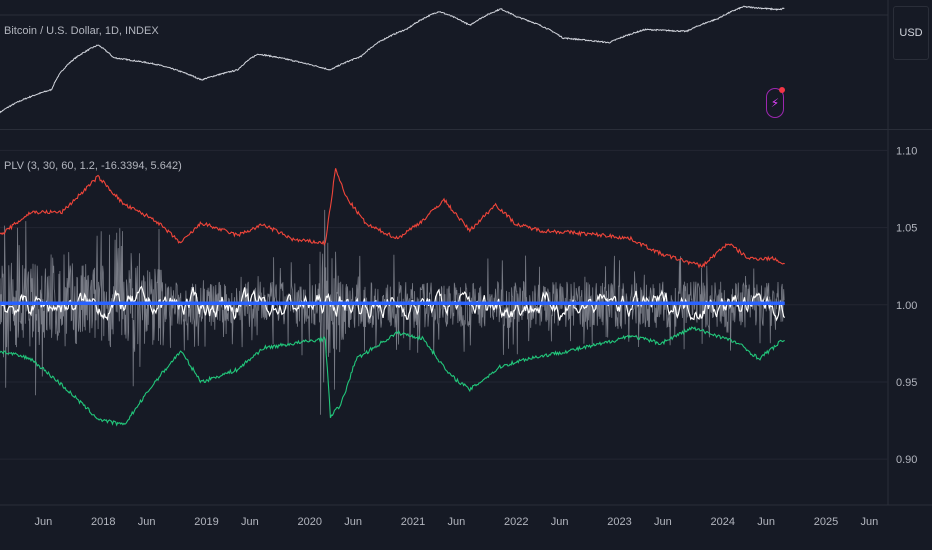 The height and width of the screenshot is (550, 932). I want to click on x-tick-label: 2025, so click(826, 522).